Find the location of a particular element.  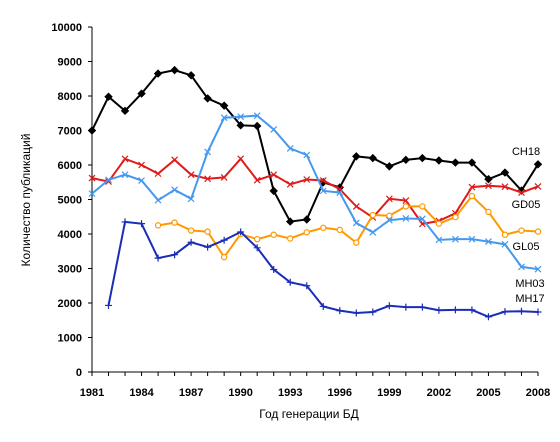

series-label-gl05: GL05 is located at coordinates (526, 247).